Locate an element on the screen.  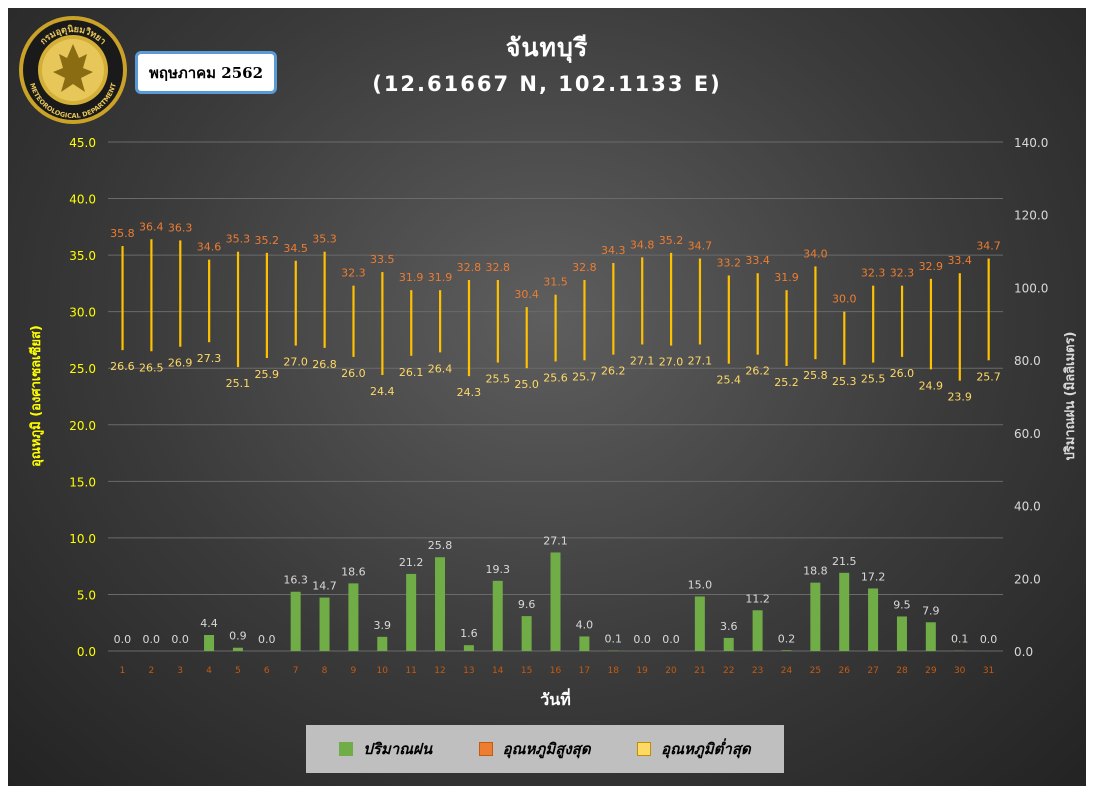
x-tick-label: 28 is located at coordinates (902, 671).